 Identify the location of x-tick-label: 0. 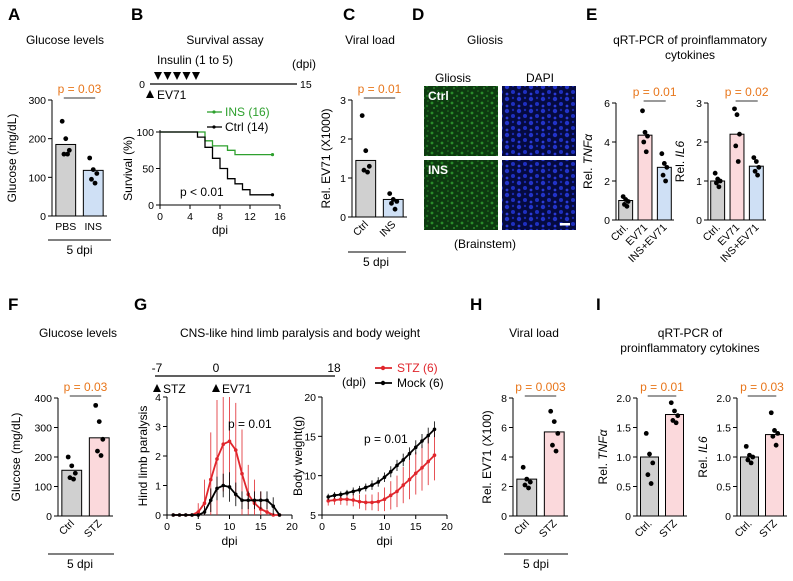
(160, 217).